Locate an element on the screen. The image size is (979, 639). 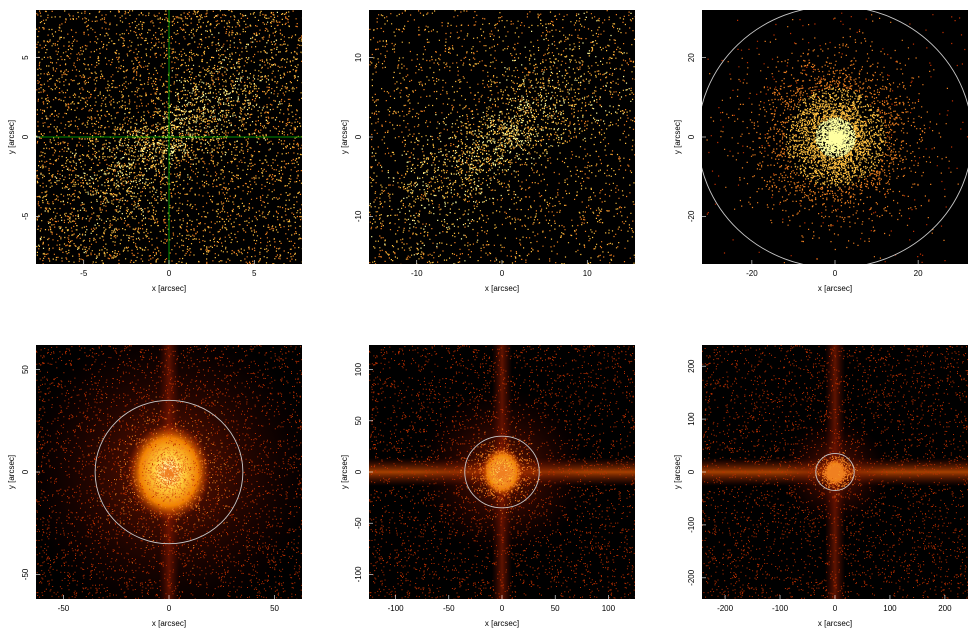
y-tick-label: -20 is located at coordinates (691, 216).